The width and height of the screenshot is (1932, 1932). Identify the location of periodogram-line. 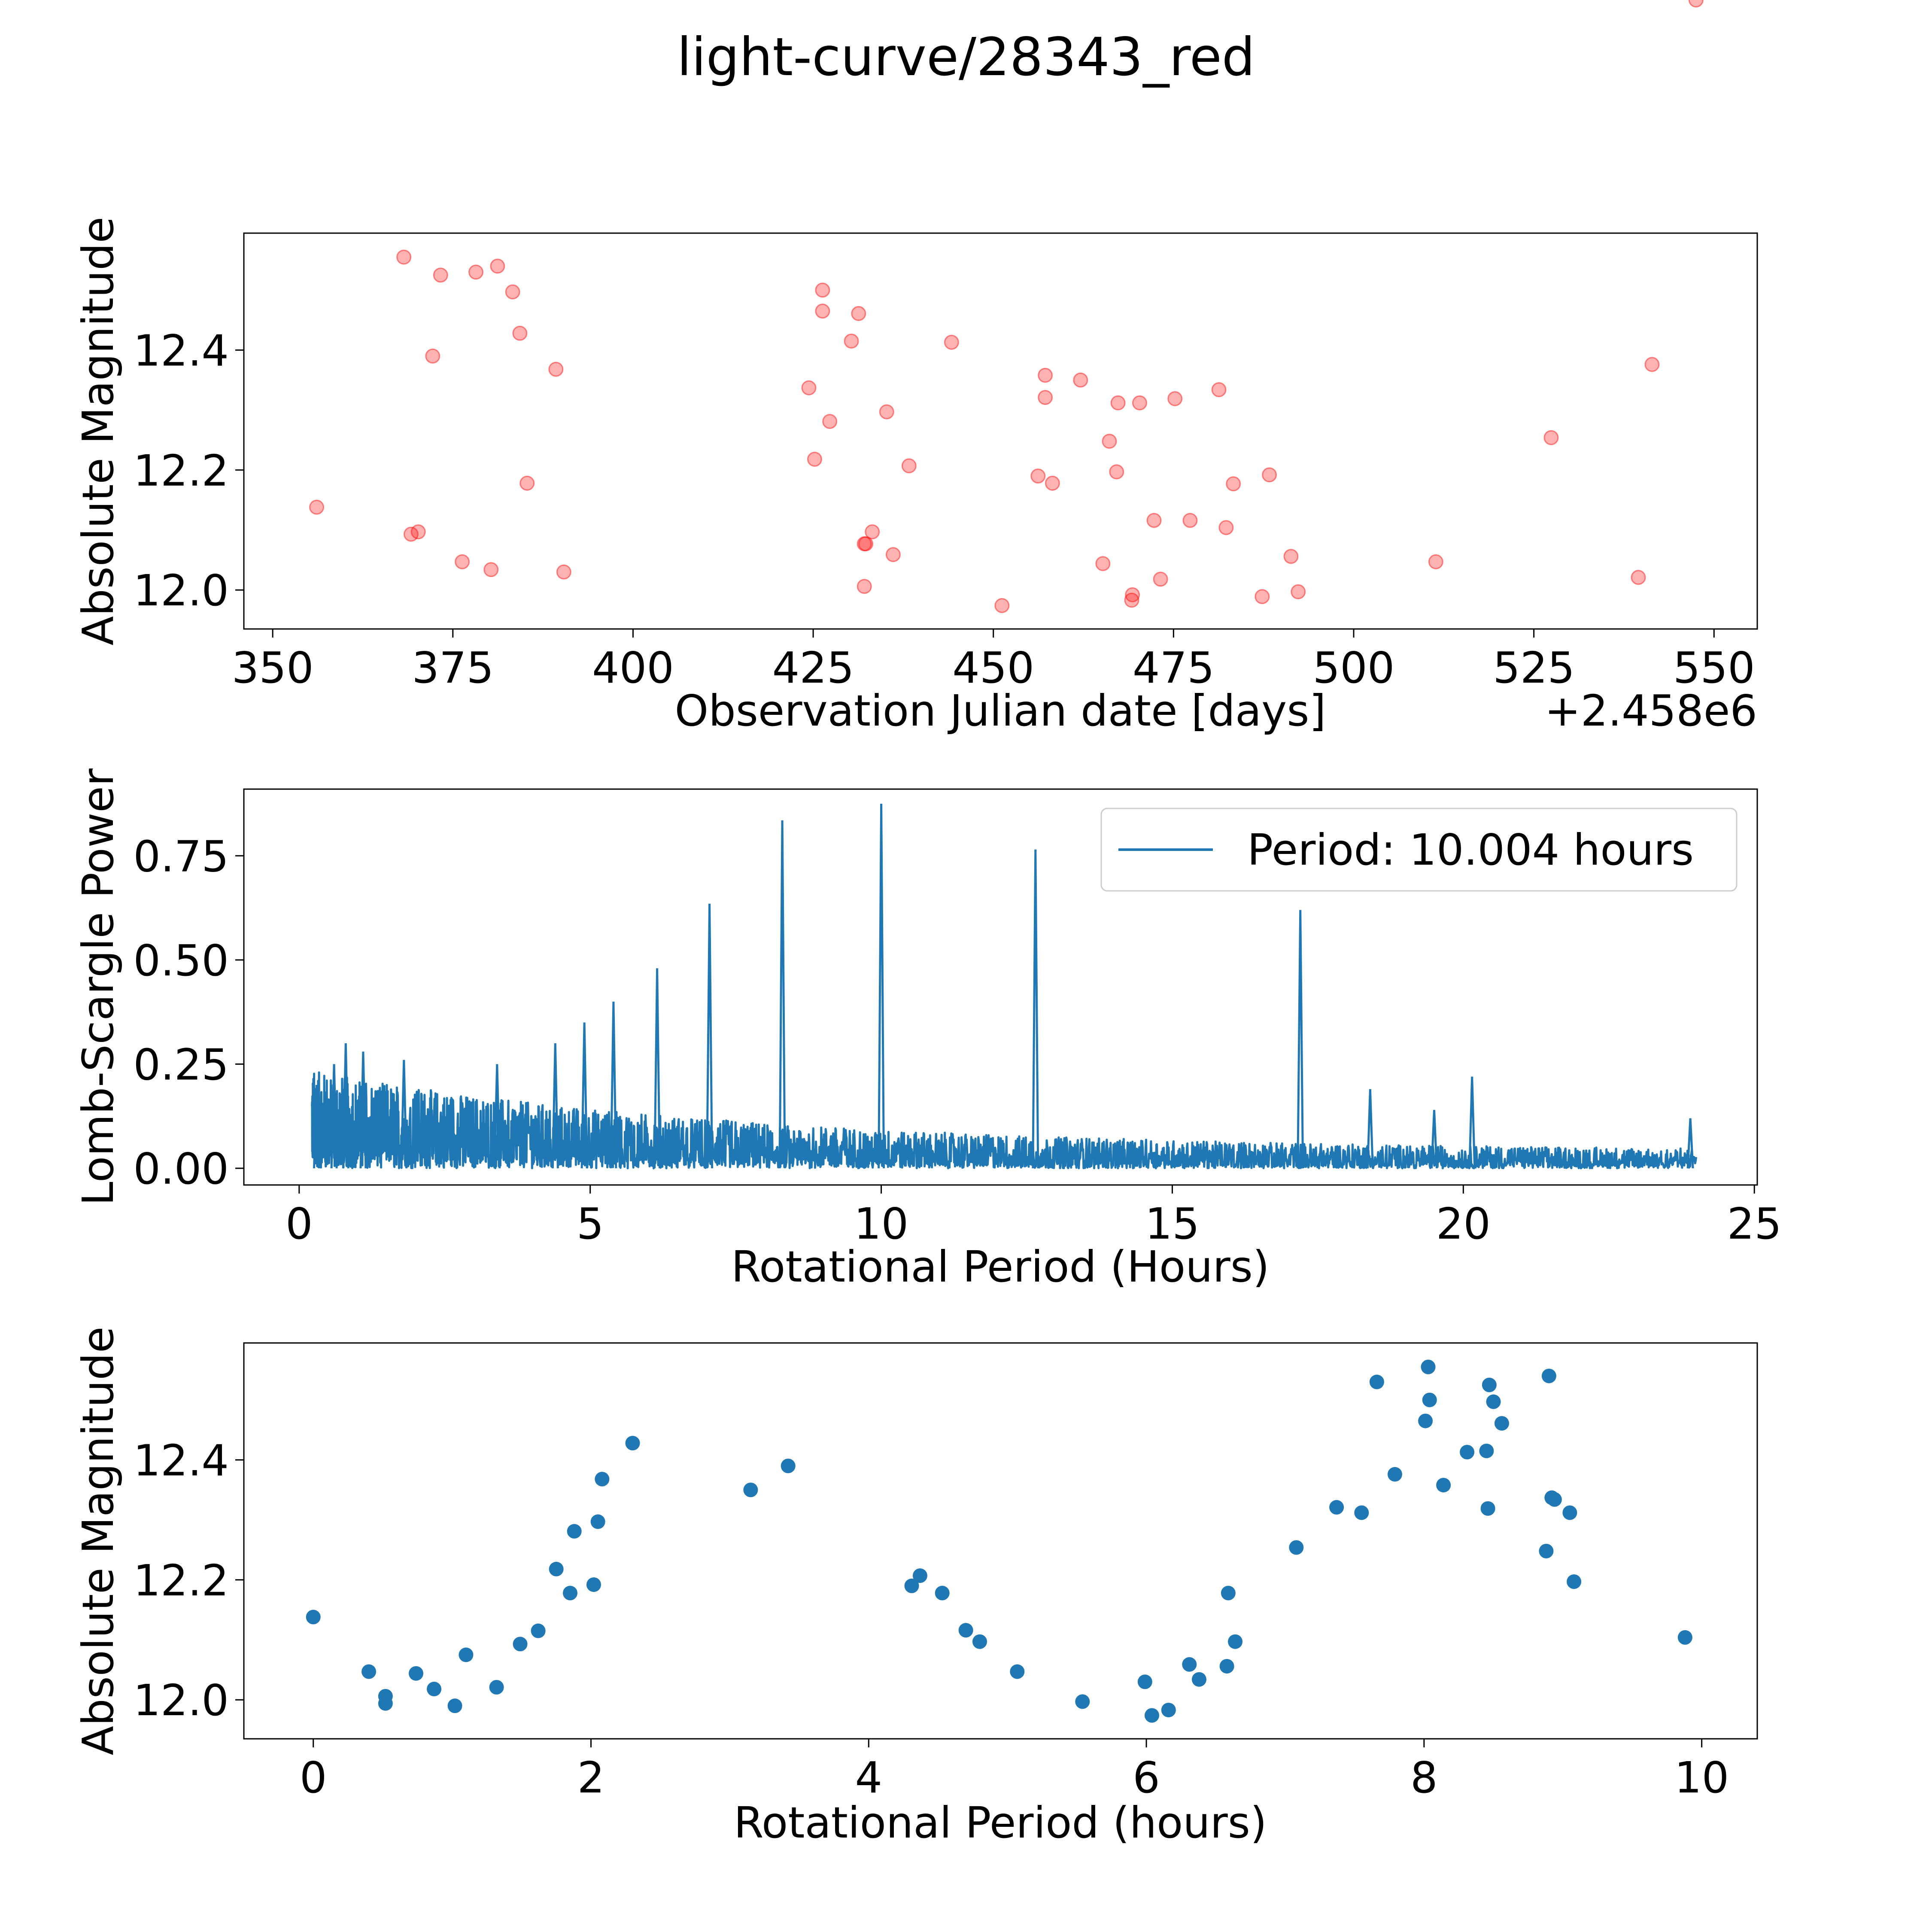
(1005, 1120).